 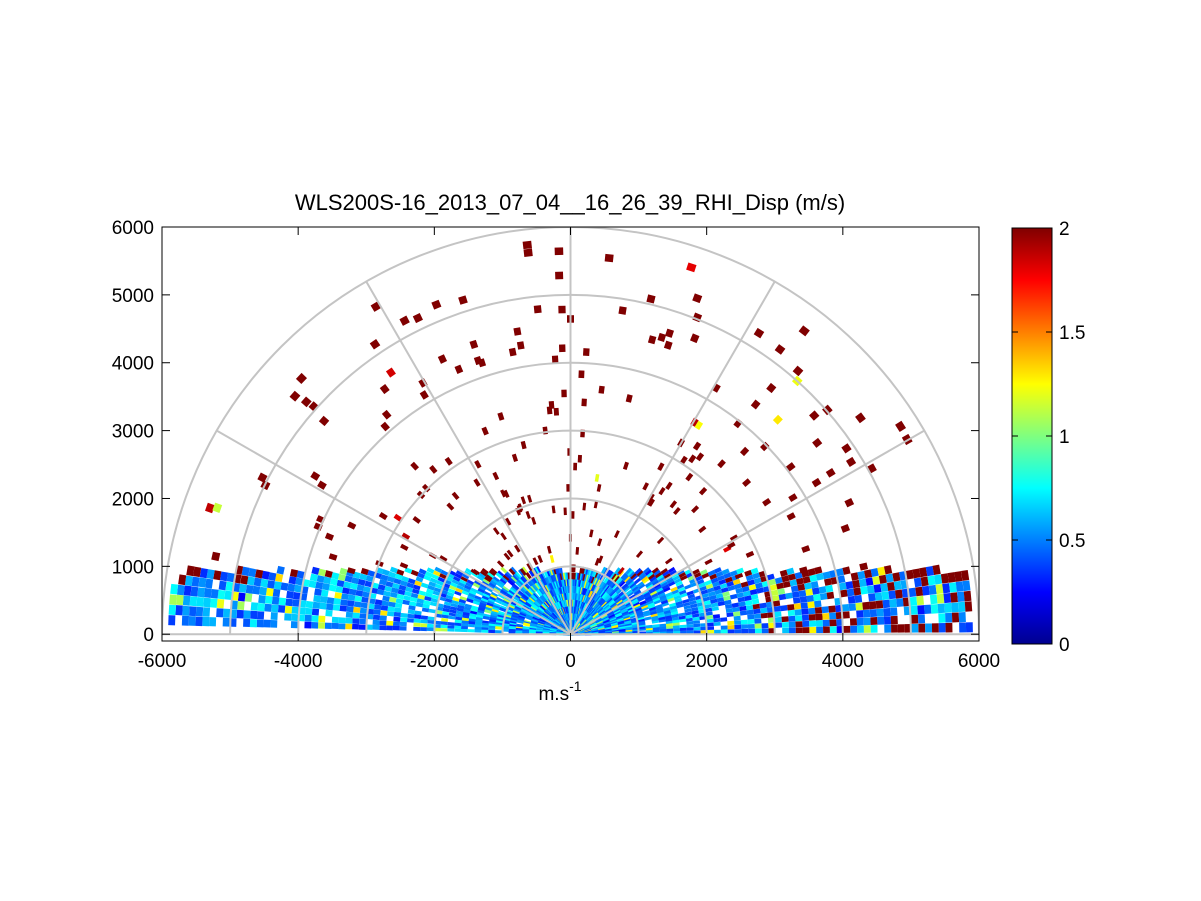 What do you see at coordinates (1064, 229) in the screenshot?
I see `colorbar-tick-label: 2` at bounding box center [1064, 229].